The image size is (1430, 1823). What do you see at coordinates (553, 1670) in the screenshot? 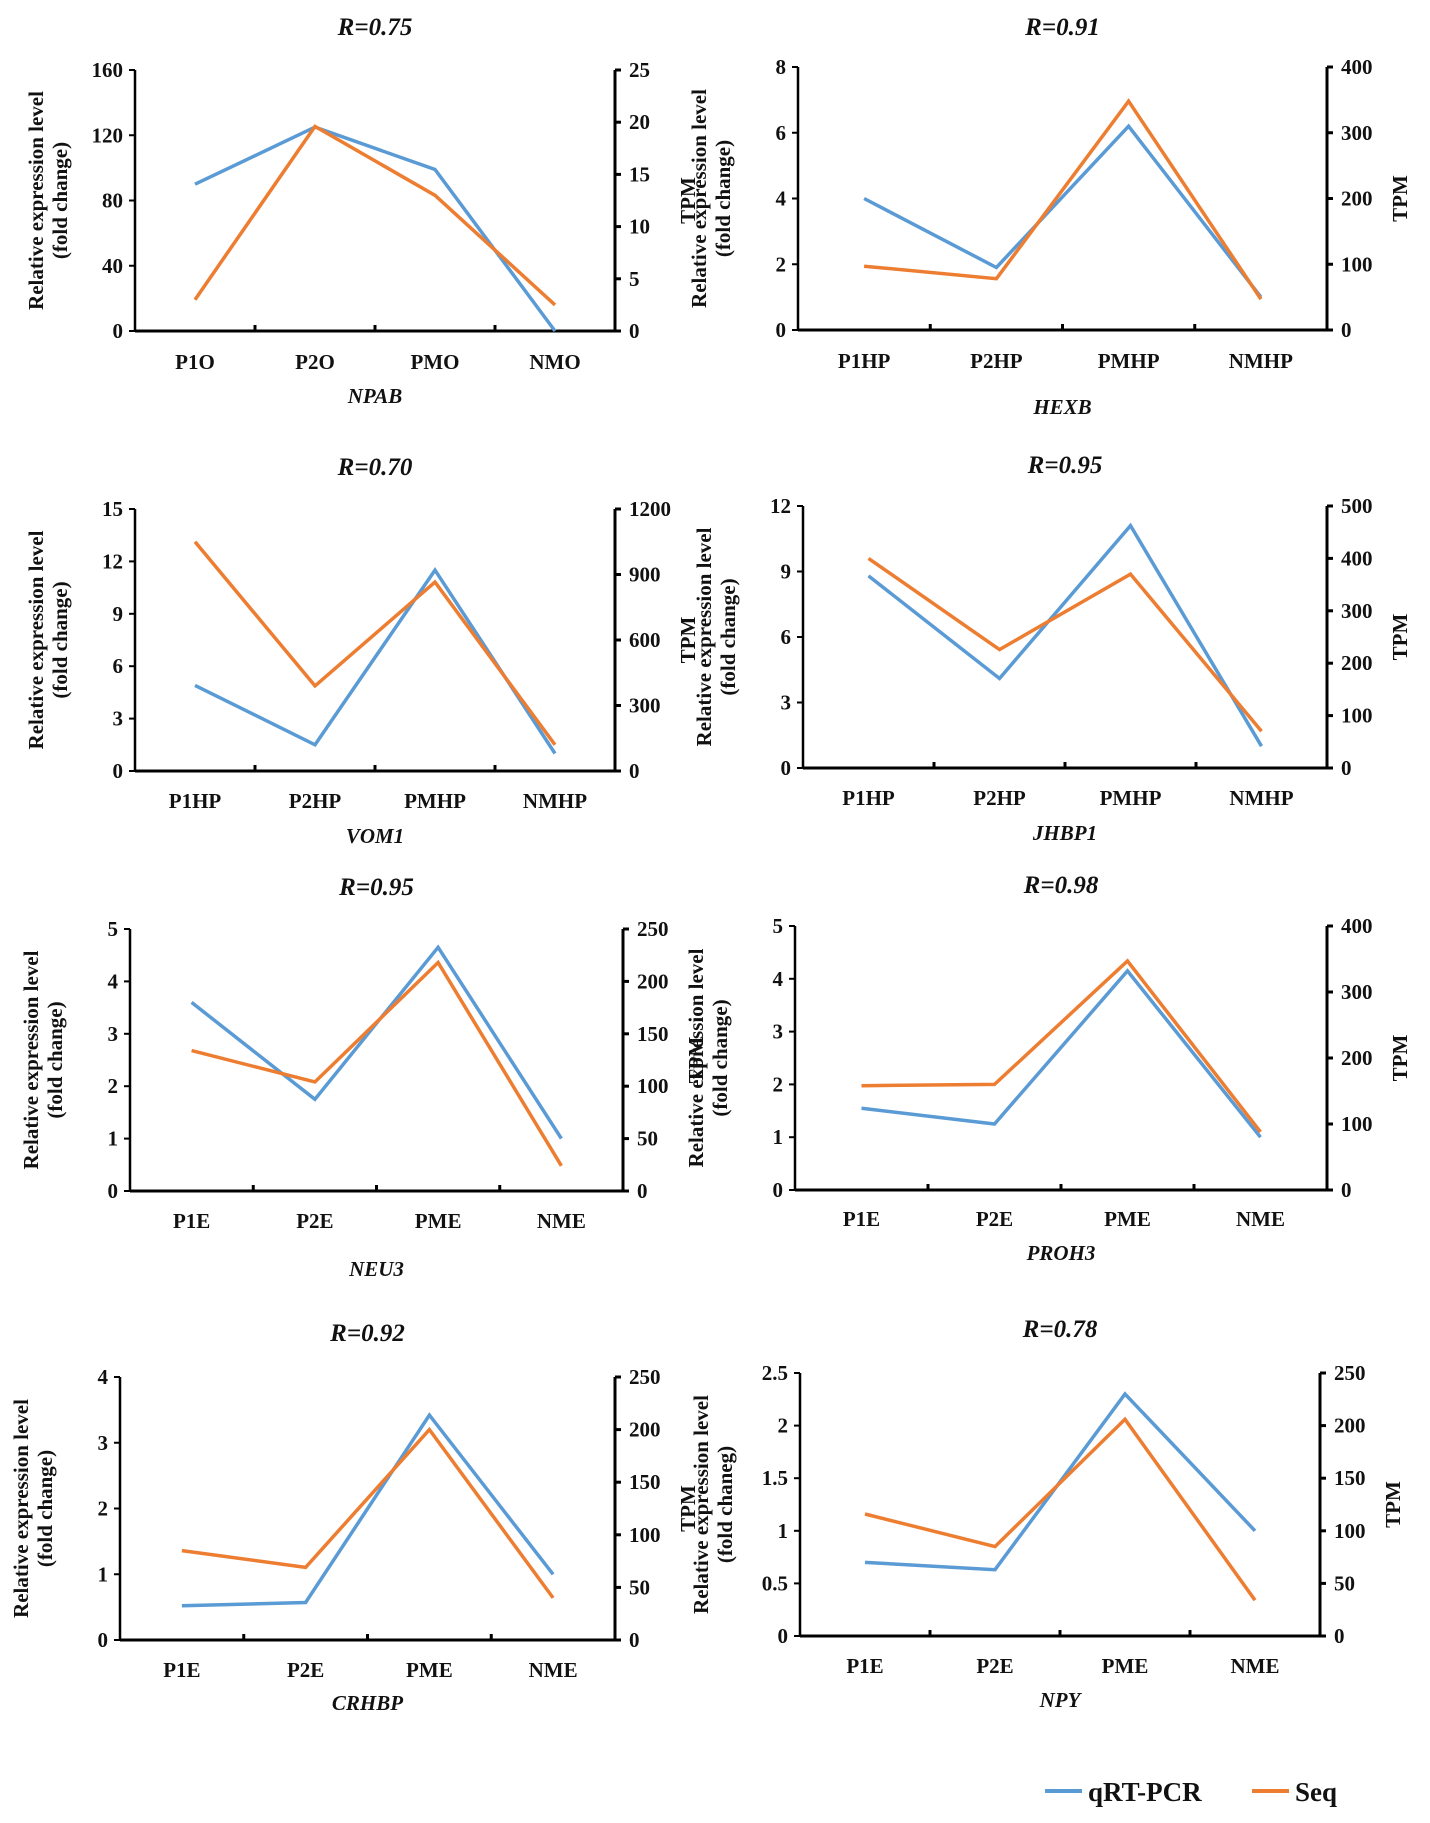
I see `x-category-label: NME` at bounding box center [553, 1670].